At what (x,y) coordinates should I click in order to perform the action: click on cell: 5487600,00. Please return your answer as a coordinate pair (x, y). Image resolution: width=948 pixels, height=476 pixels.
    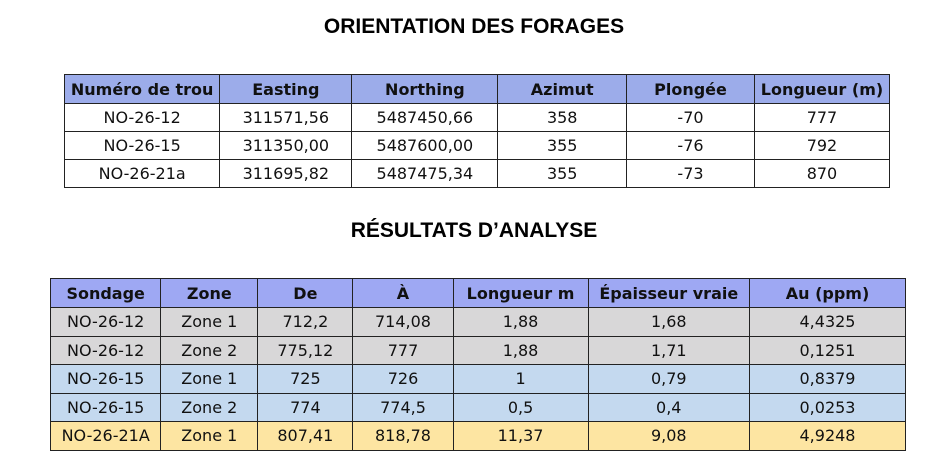
    Looking at the image, I should click on (425, 145).